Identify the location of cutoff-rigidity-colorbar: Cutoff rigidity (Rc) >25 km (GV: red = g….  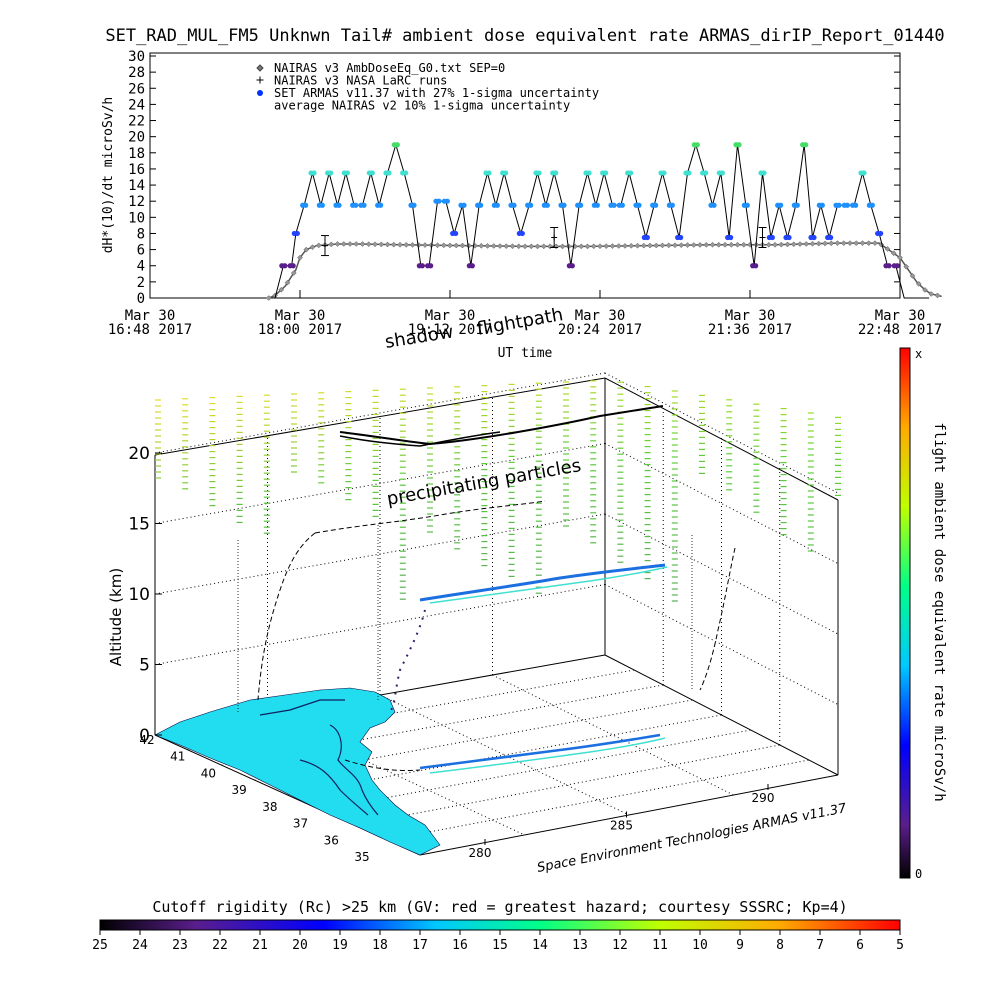
(498, 925).